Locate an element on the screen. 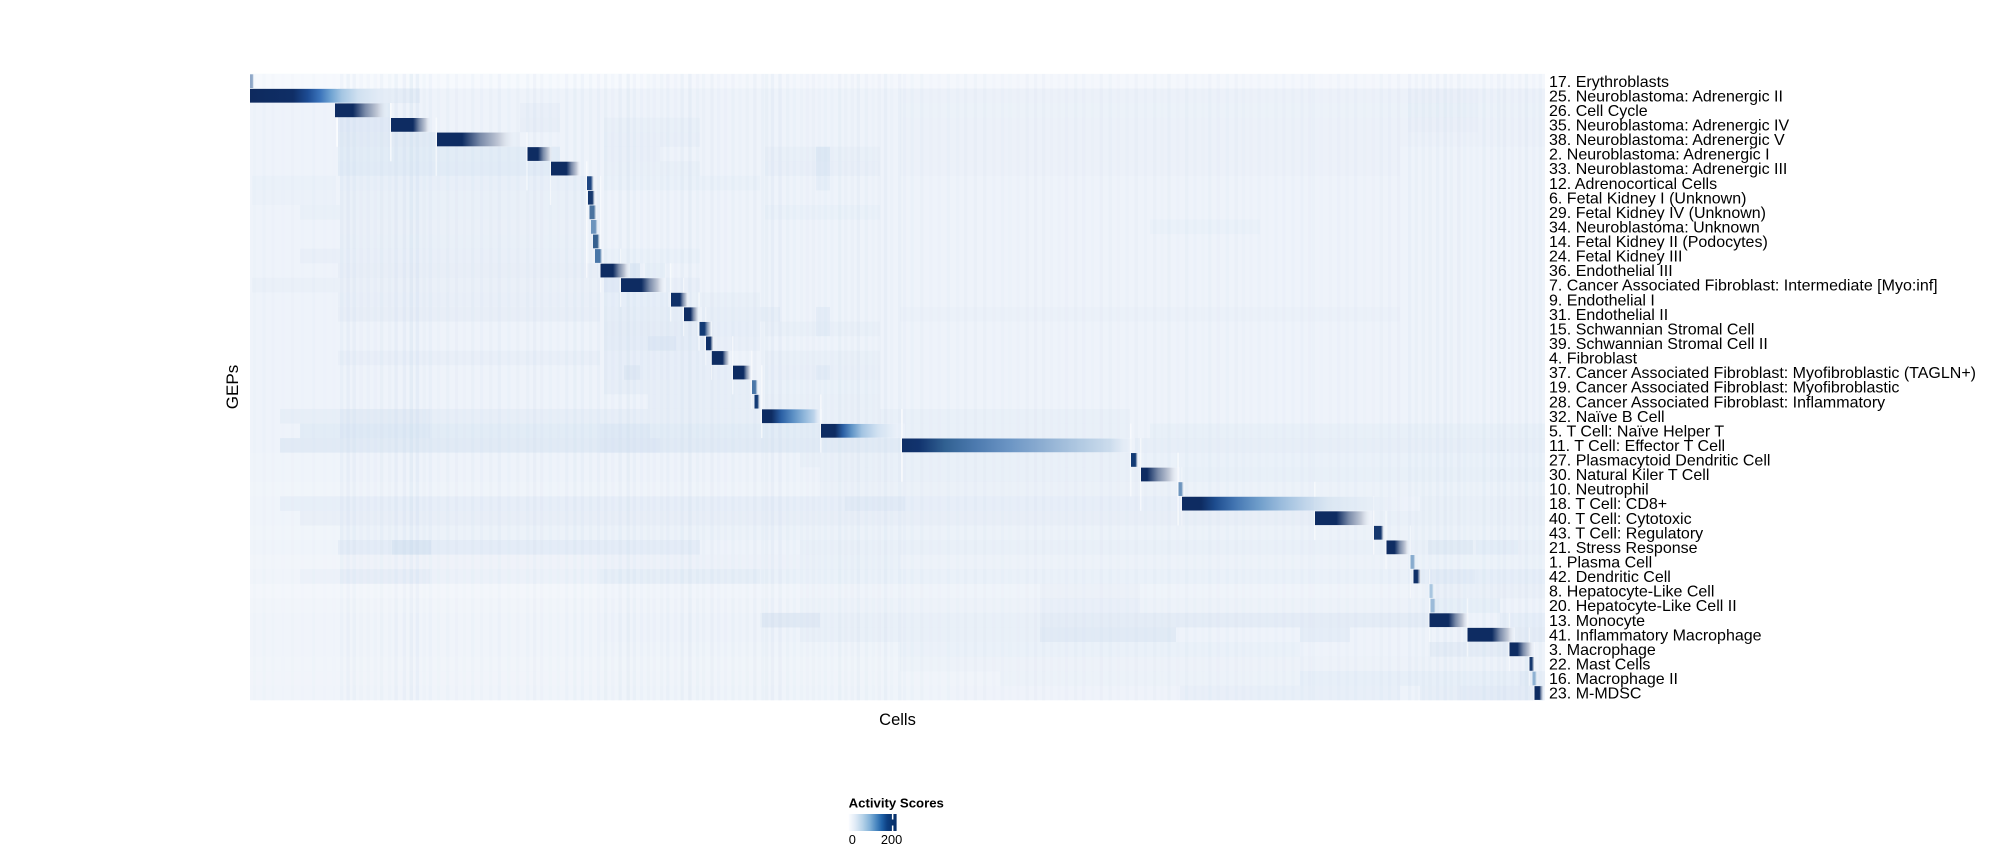 This screenshot has height=851, width=2006. svg-text: 0 is located at coordinates (852, 839).